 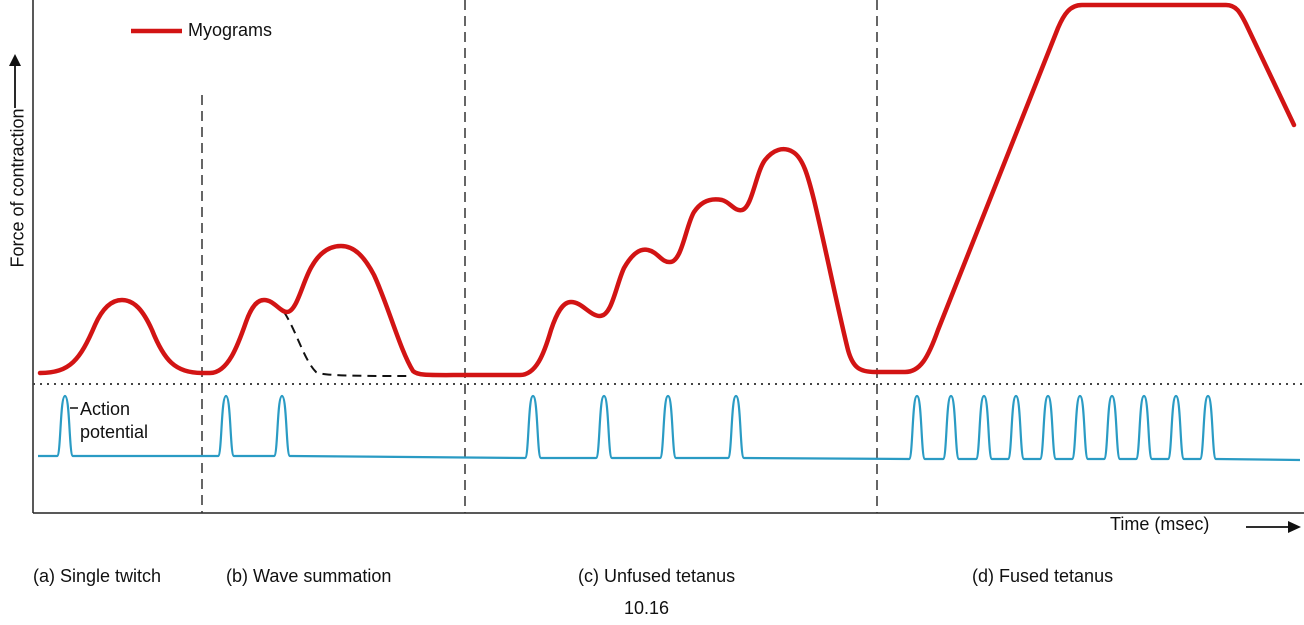 I want to click on action-potential-trace, so click(x=669, y=428).